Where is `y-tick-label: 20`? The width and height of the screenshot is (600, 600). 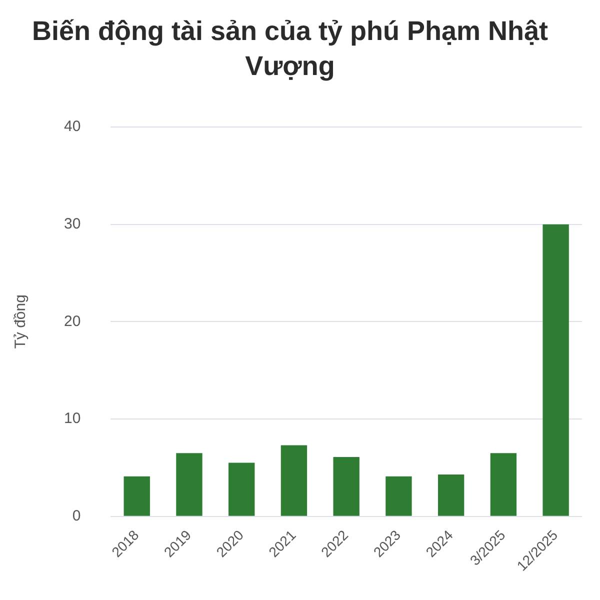
y-tick-label: 20 is located at coordinates (72, 321).